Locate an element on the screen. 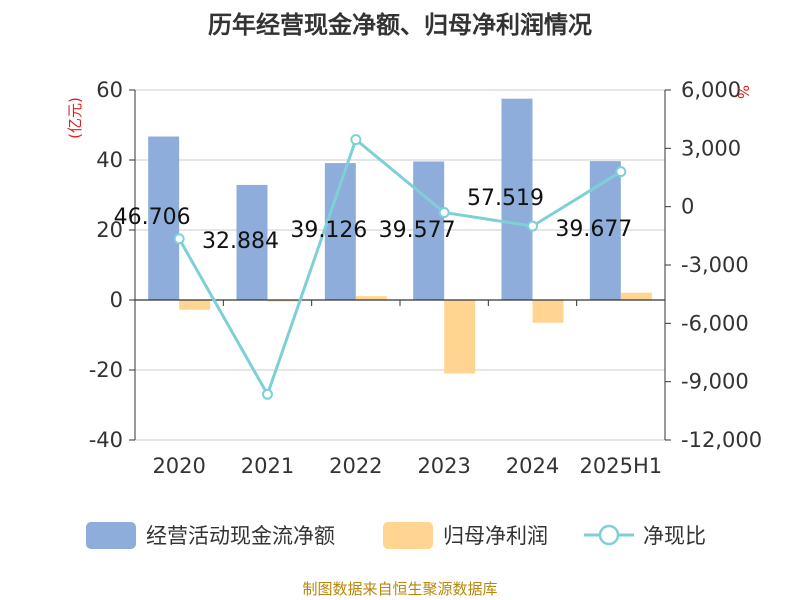 This screenshot has width=800, height=600. category-label: 2021 is located at coordinates (267, 466).